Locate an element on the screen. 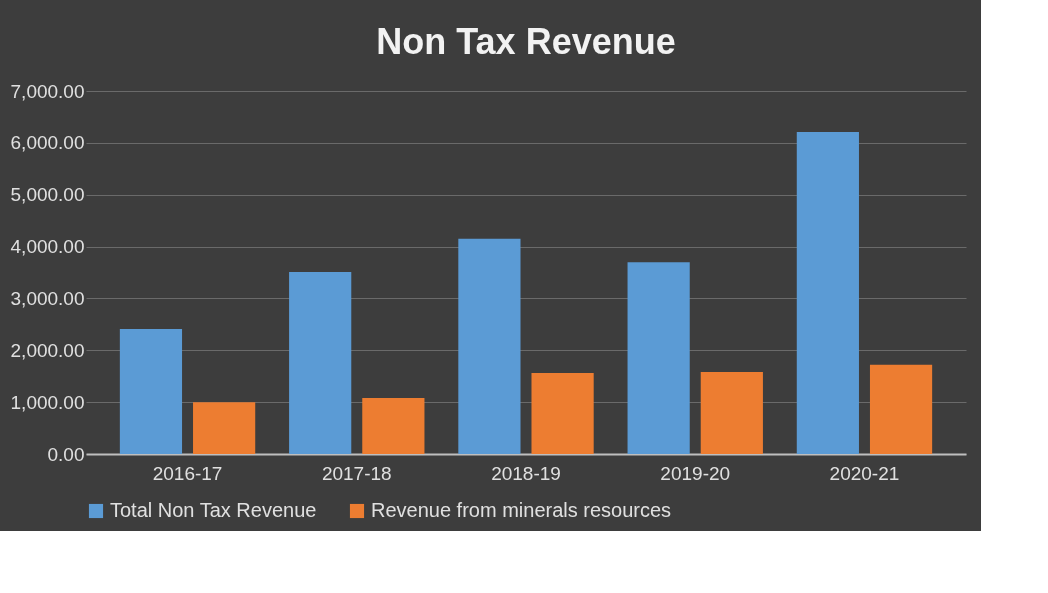 Image resolution: width=1048 pixels, height=593 pixels. y-tick-label: 1,000.00 is located at coordinates (47, 402).